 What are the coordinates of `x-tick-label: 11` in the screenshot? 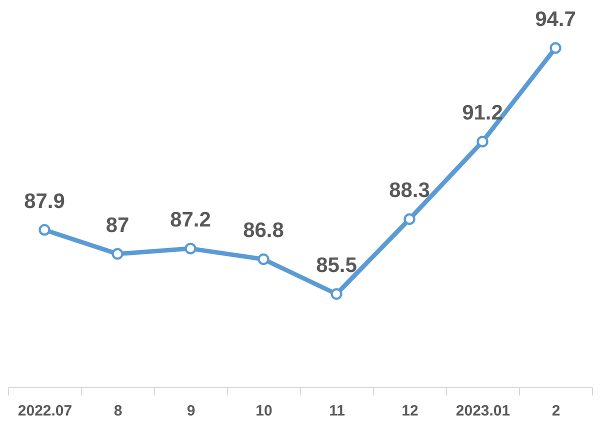 It's located at (337, 411).